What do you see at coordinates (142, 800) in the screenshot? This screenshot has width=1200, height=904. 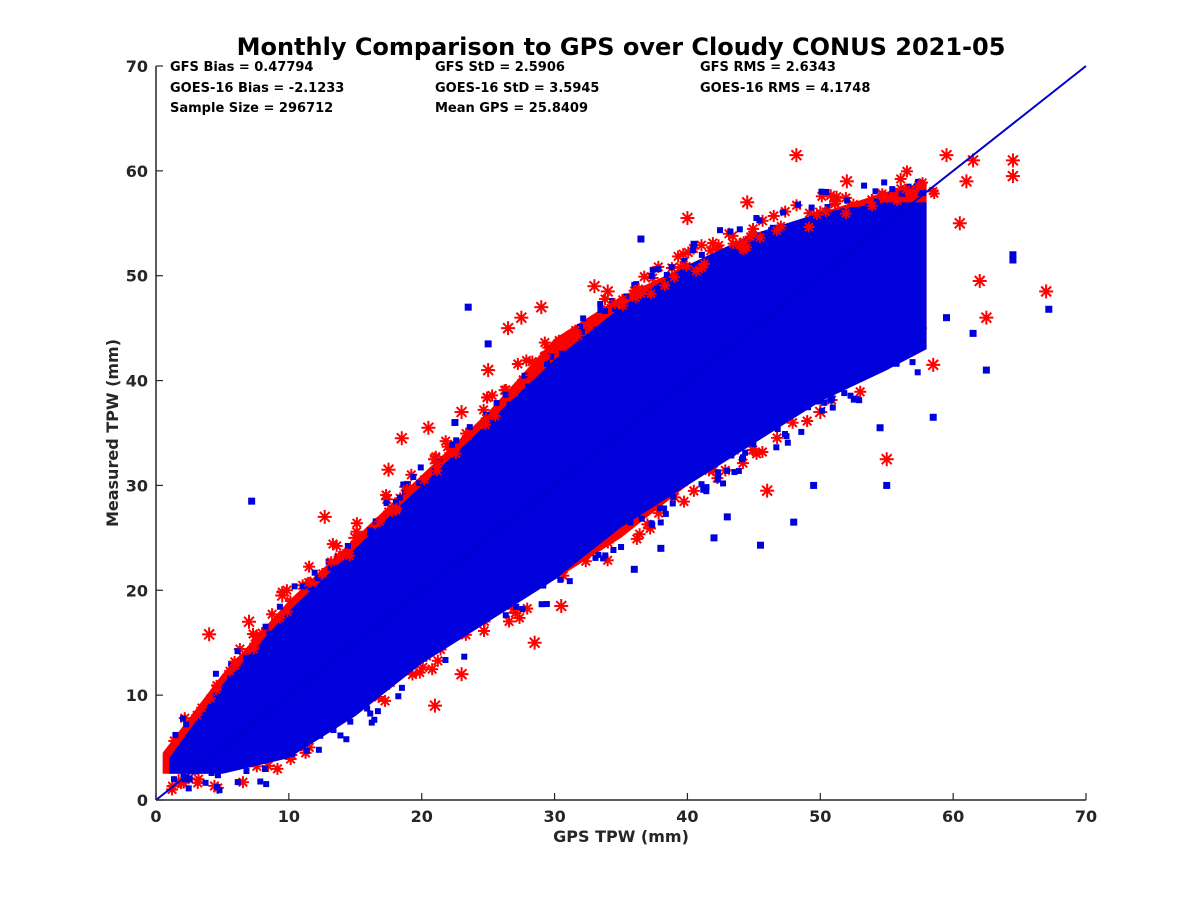 I see `y-tick-label: 0` at bounding box center [142, 800].